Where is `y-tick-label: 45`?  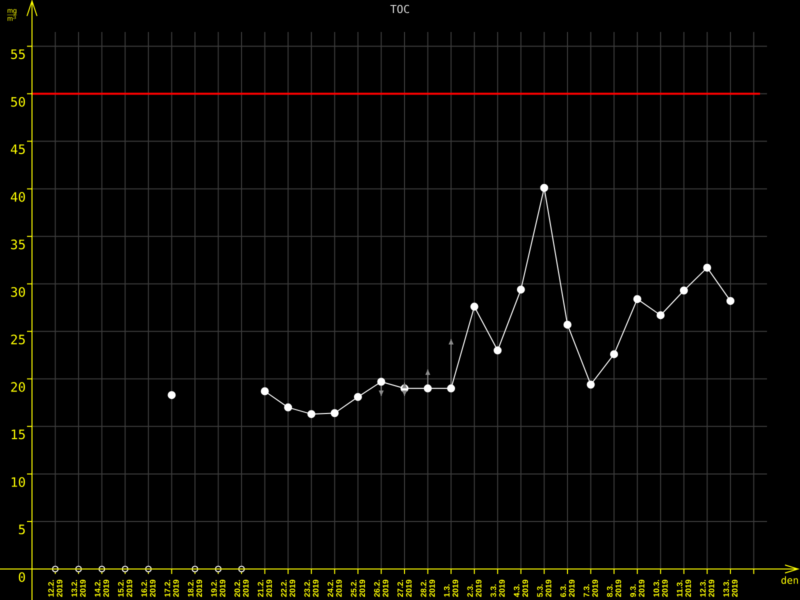 y-tick-label: 45 is located at coordinates (17, 149).